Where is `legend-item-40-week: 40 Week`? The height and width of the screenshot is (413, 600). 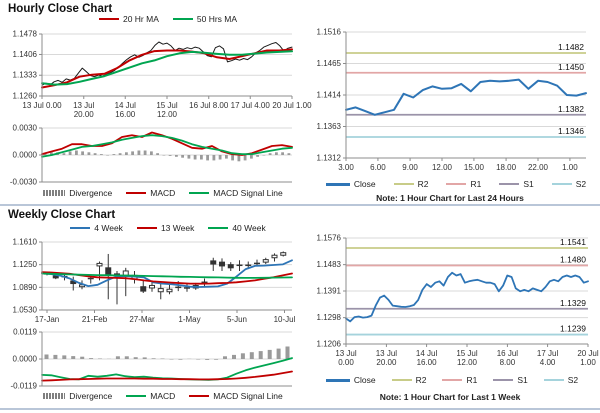
legend-item-40-week: 40 Week is located at coordinates (237, 228).